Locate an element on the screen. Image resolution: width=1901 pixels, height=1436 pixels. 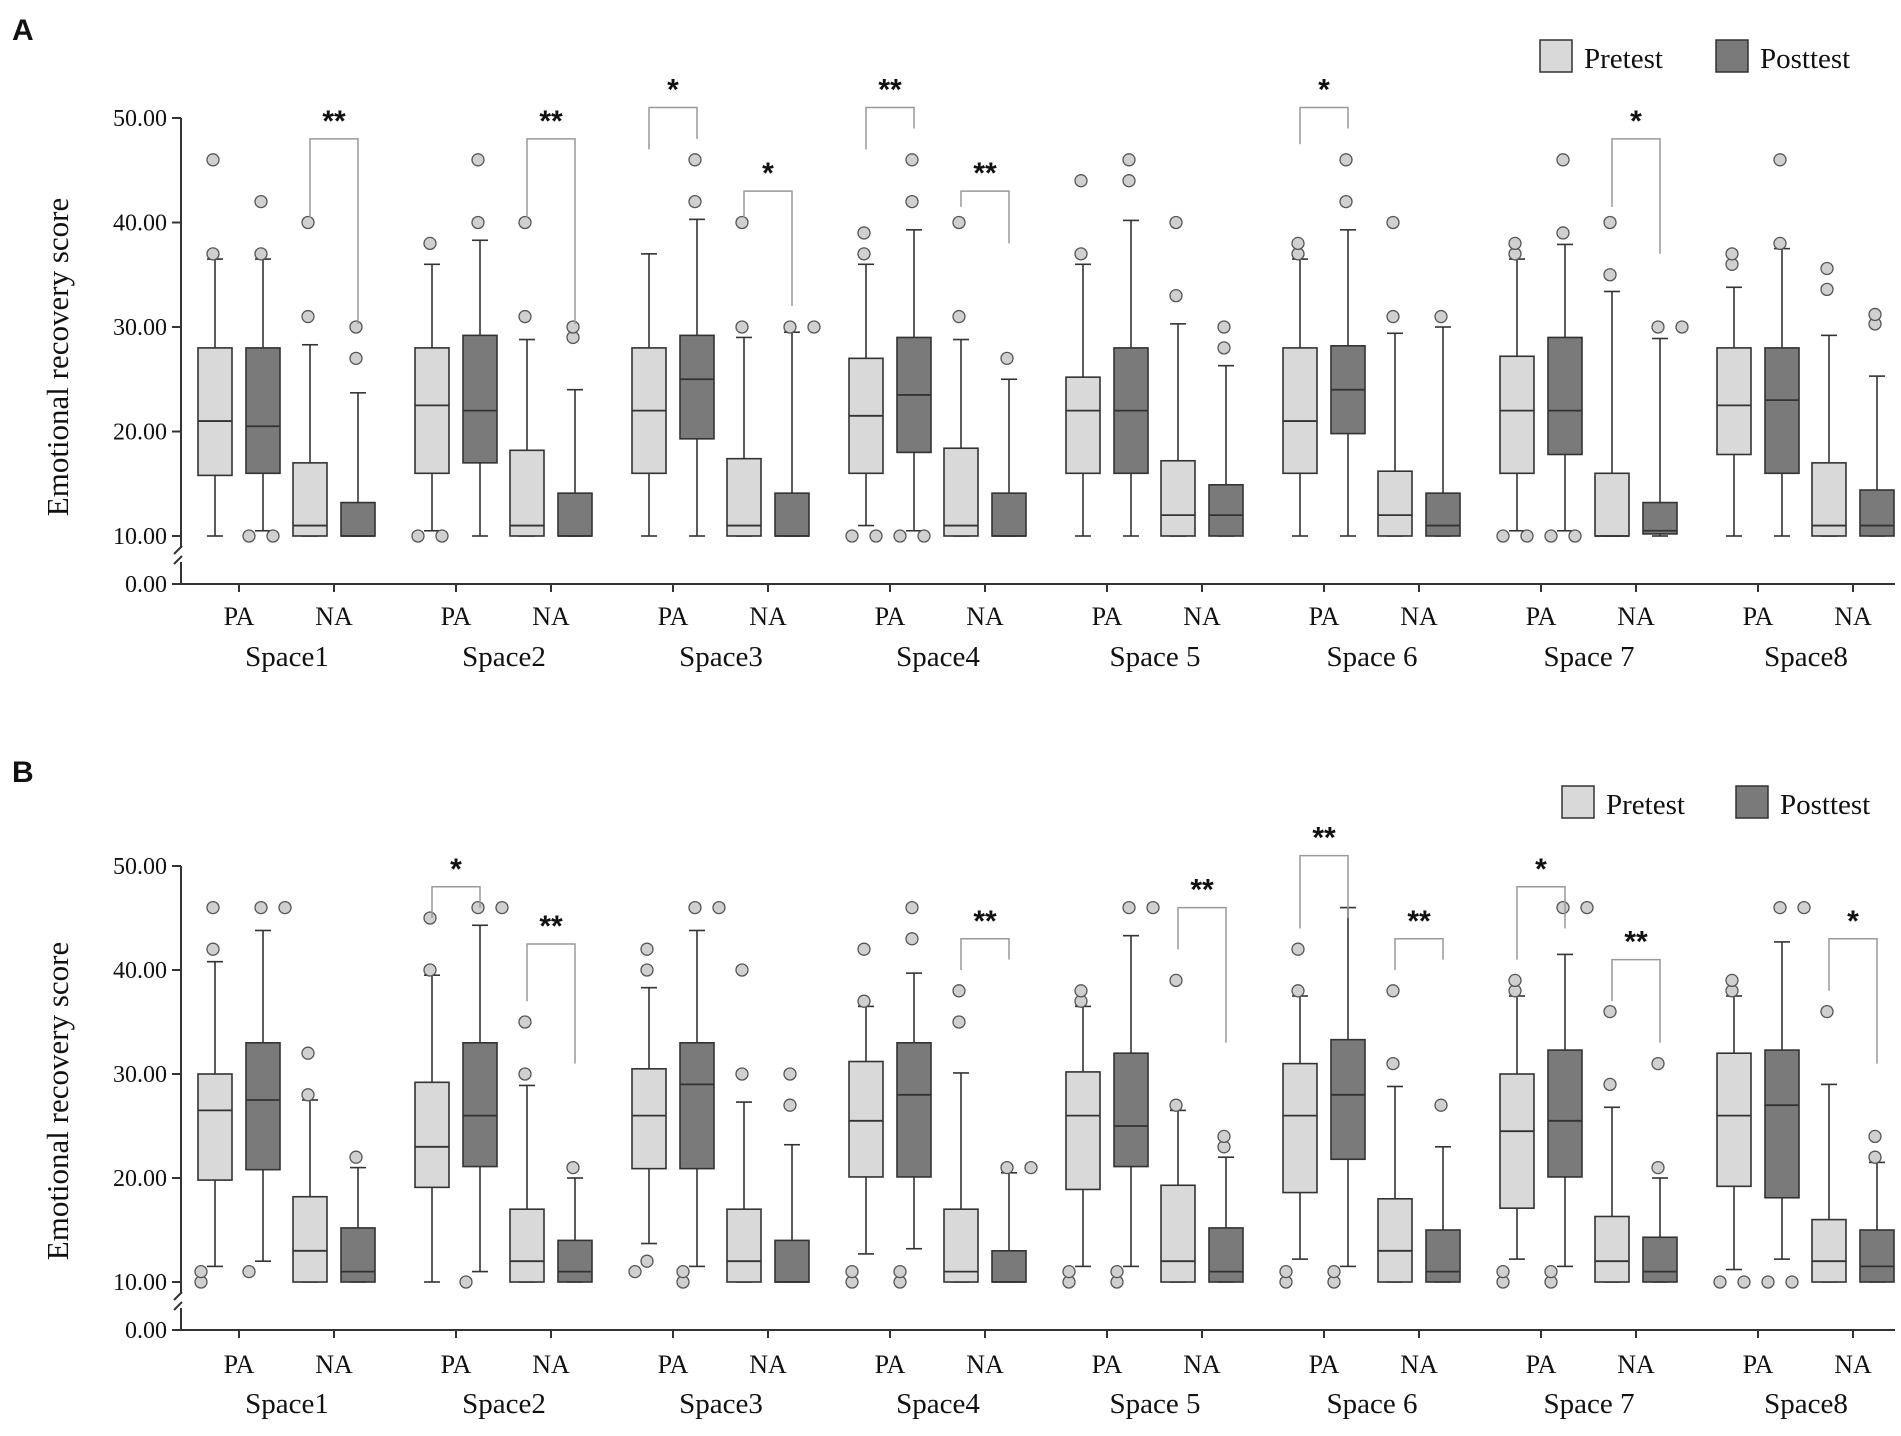
group-label: Space 5 is located at coordinates (1155, 657).